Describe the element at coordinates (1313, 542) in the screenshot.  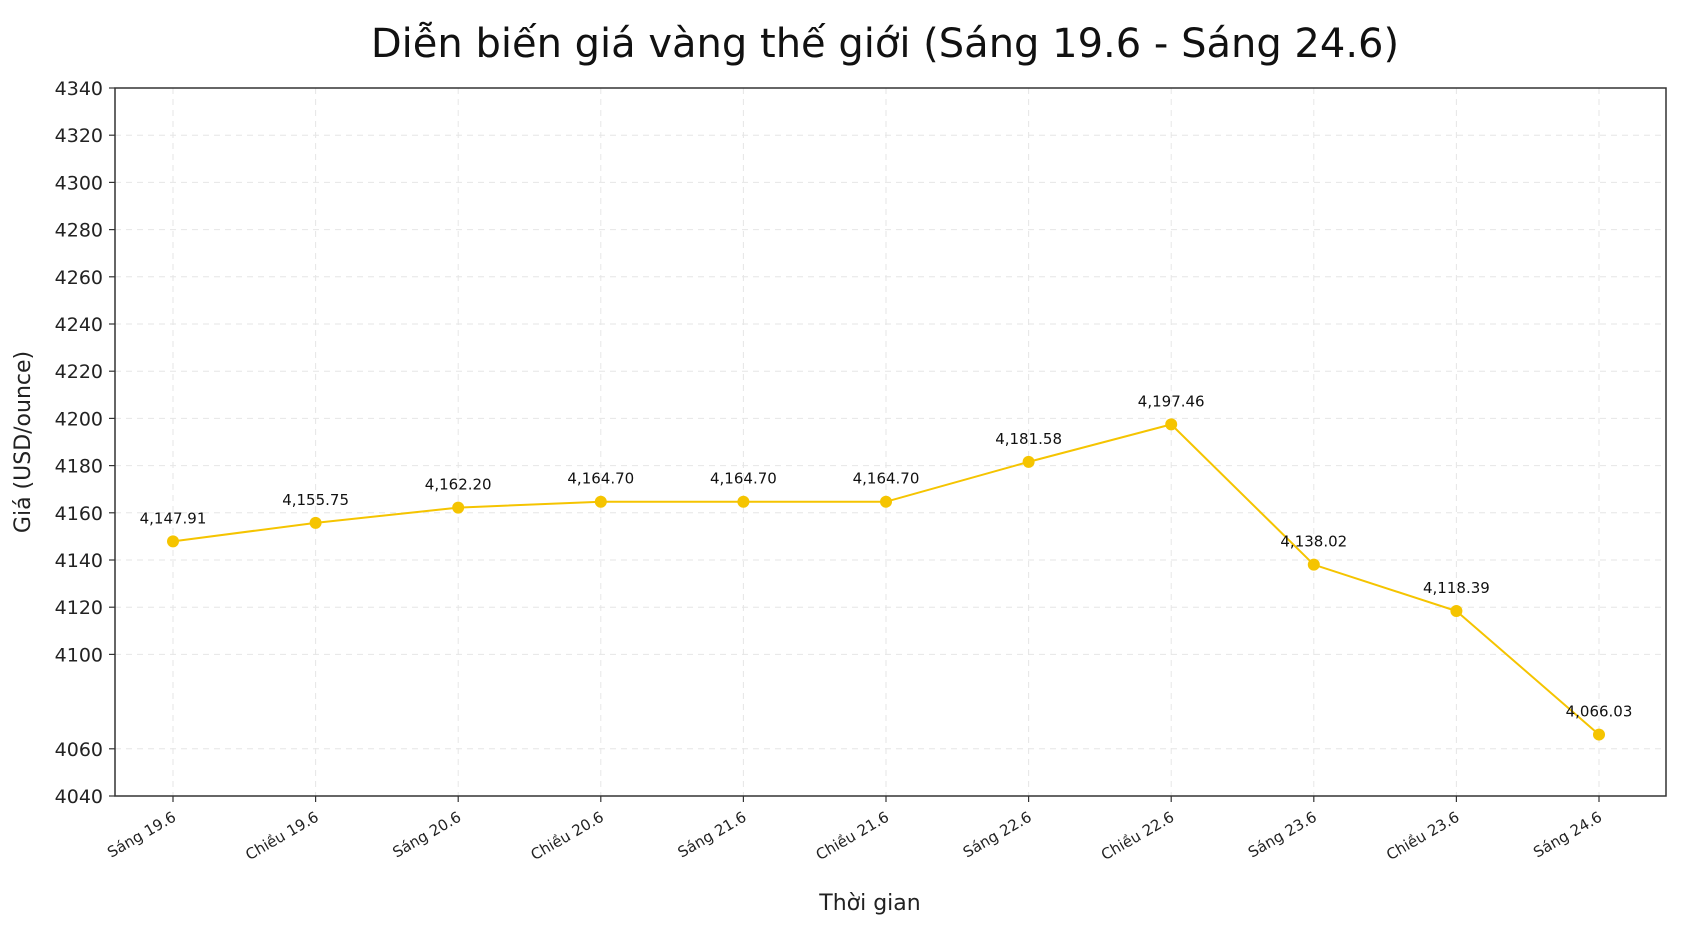
I see `data-label: 4,138.02` at that location.